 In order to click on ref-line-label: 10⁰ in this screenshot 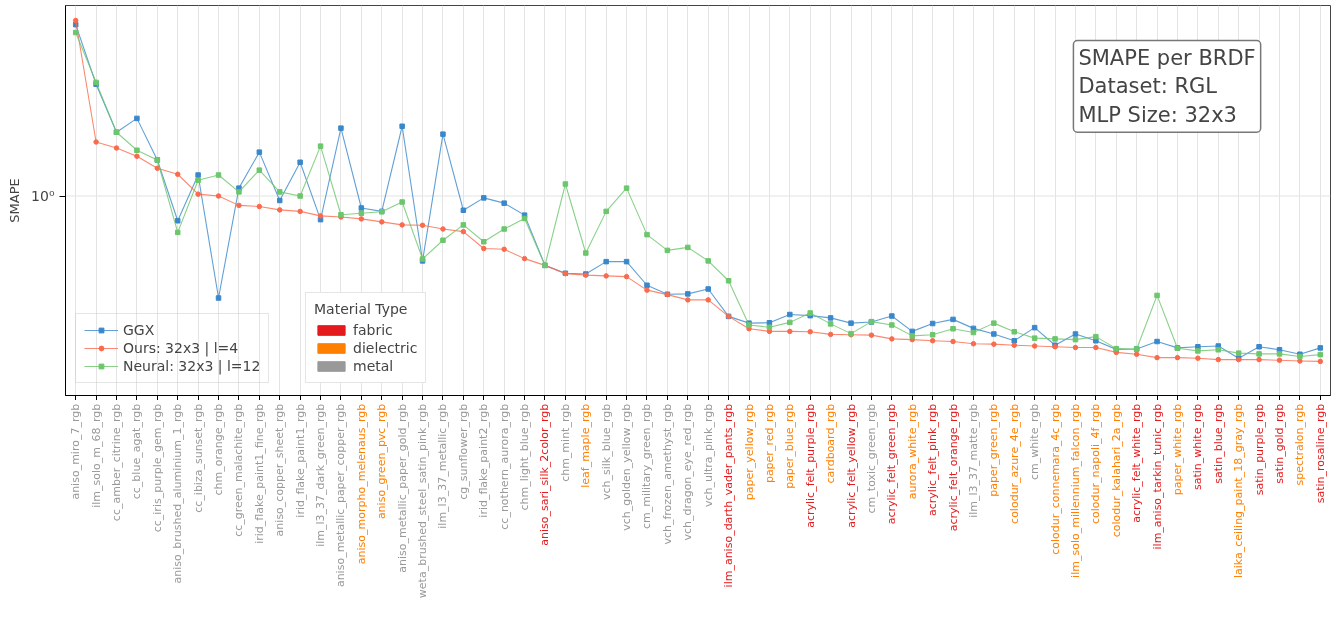, I will do `click(43, 196)`.